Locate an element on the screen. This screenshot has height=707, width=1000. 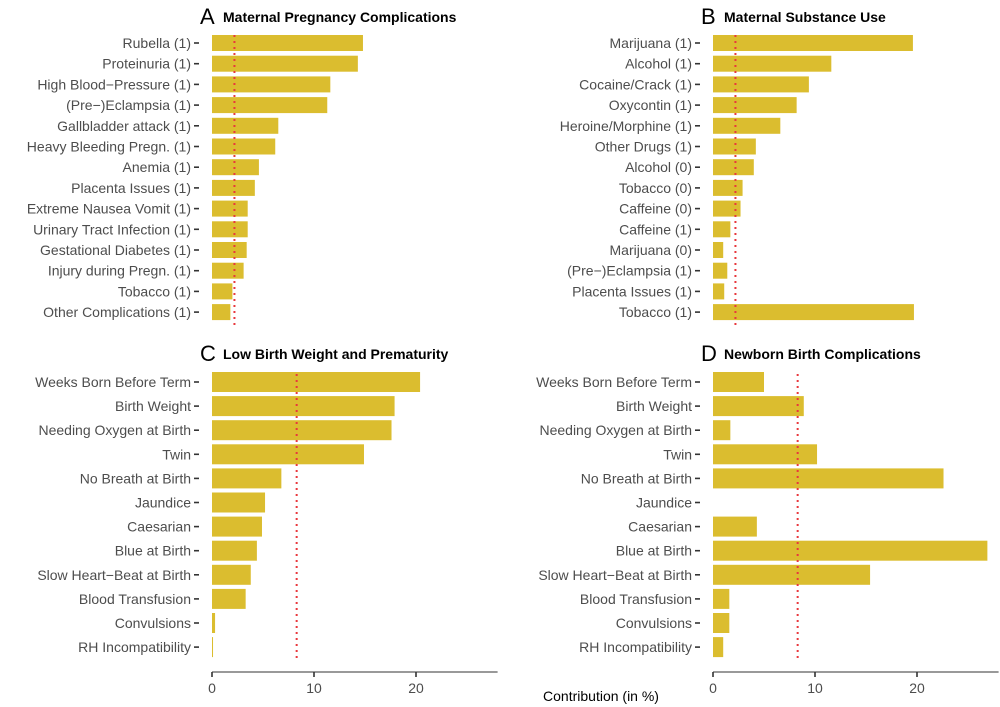
y-tick-label: Gestational Diabetes (1) is located at coordinates (115, 250).